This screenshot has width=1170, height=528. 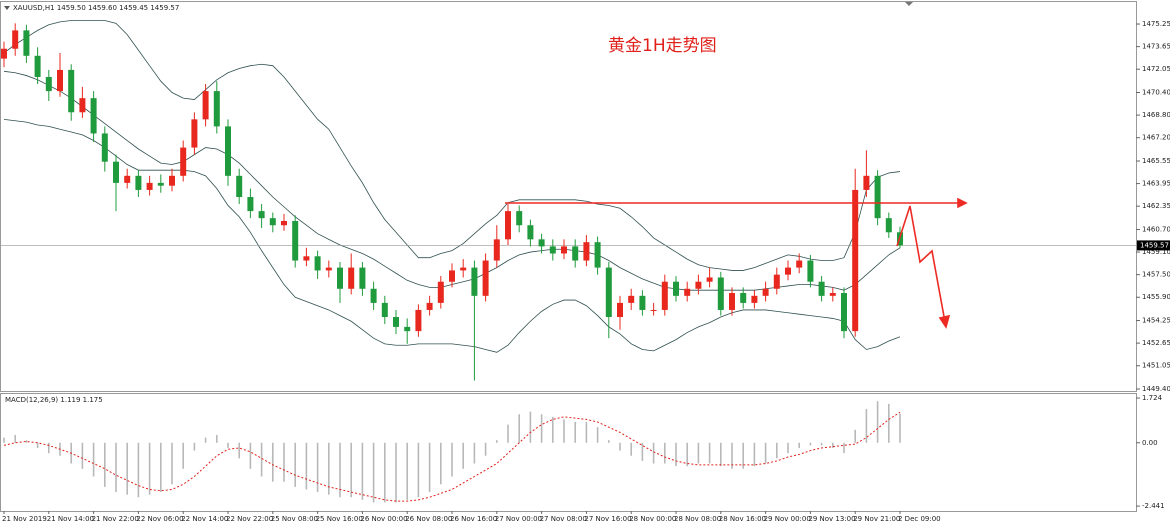 What do you see at coordinates (24, 519) in the screenshot?
I see `x-tick-label: 21 Nov 2019` at bounding box center [24, 519].